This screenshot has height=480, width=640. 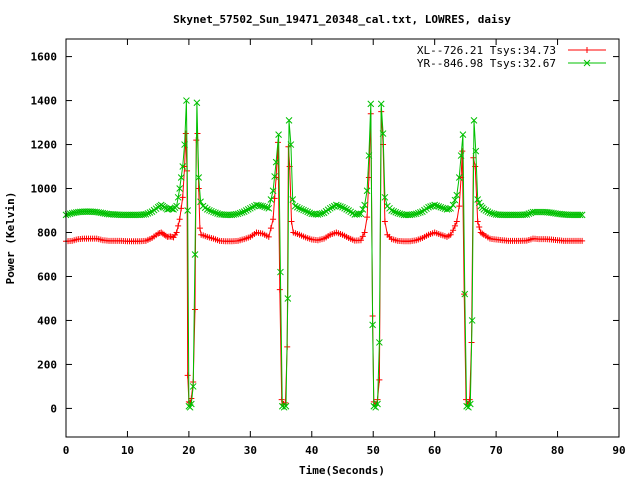 What do you see at coordinates (434, 450) in the screenshot?
I see `x-tick-label: 60` at bounding box center [434, 450].